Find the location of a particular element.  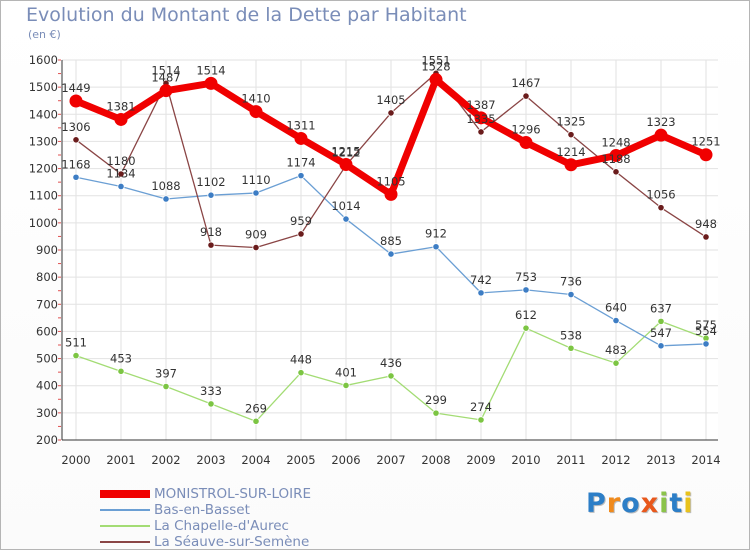

data-label: 1251 is located at coordinates (705, 142).